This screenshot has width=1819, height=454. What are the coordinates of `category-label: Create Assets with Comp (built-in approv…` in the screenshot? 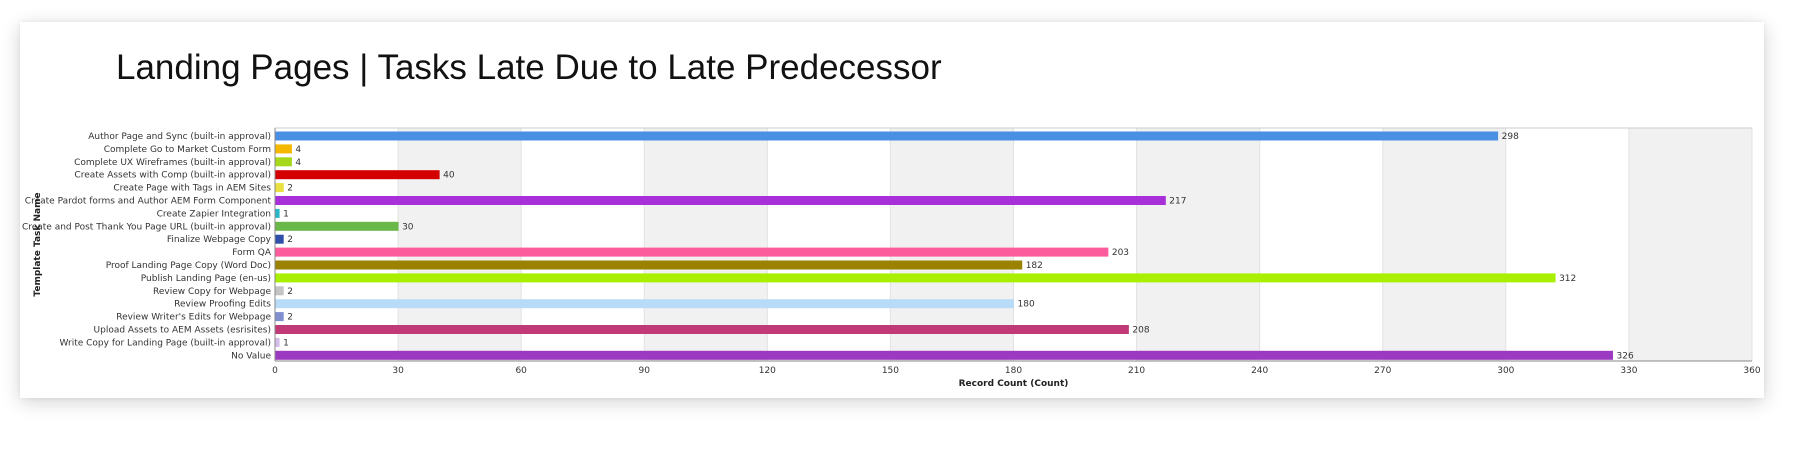 It's located at (172, 176).